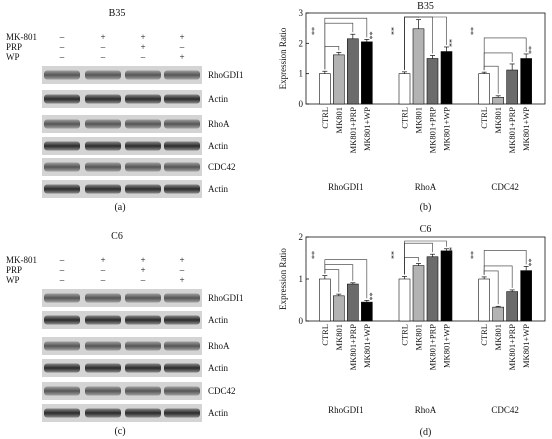 This screenshot has height=439, width=552. What do you see at coordinates (283, 279) in the screenshot?
I see `y-axis-label: Expression Ratio` at bounding box center [283, 279].